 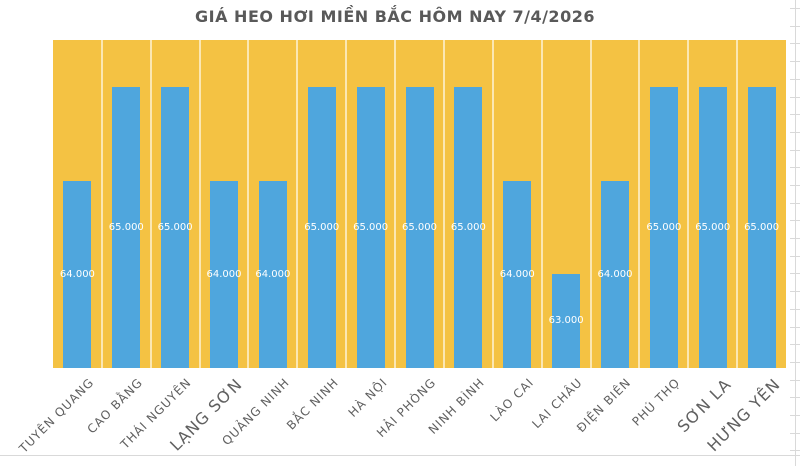 I want to click on category-axis-label: LÀO CAI, so click(x=512, y=400).